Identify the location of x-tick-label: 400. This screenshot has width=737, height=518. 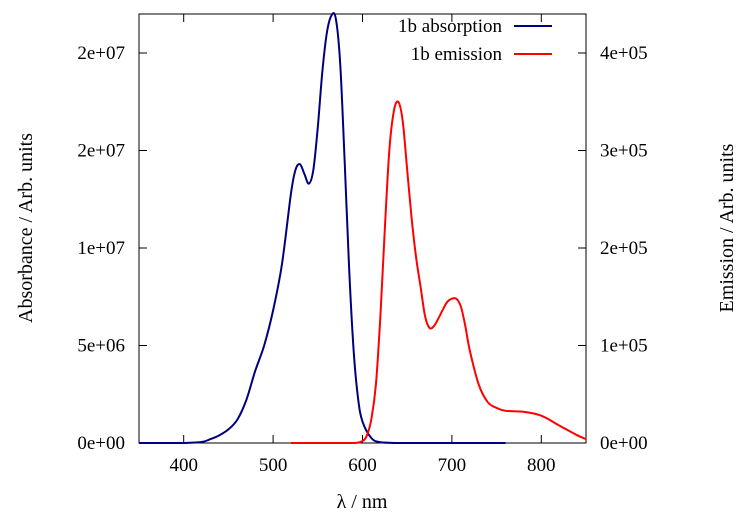
(183, 465).